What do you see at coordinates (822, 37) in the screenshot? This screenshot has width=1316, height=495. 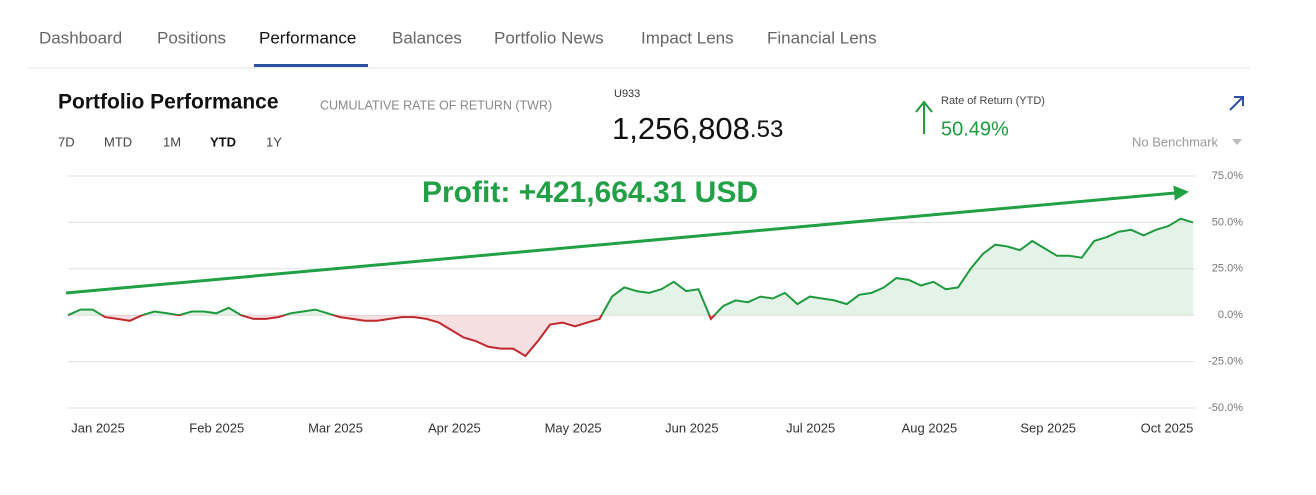 I see `nav-tab: Financial Lens` at bounding box center [822, 37].